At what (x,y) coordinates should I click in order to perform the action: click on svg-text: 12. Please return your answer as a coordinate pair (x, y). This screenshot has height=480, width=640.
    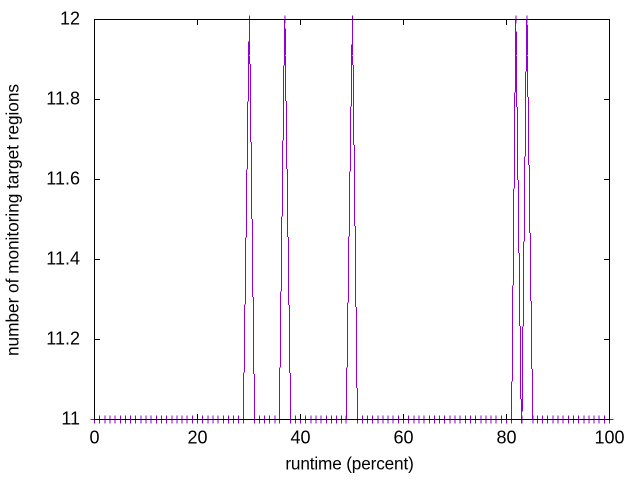
    Looking at the image, I should click on (70, 19).